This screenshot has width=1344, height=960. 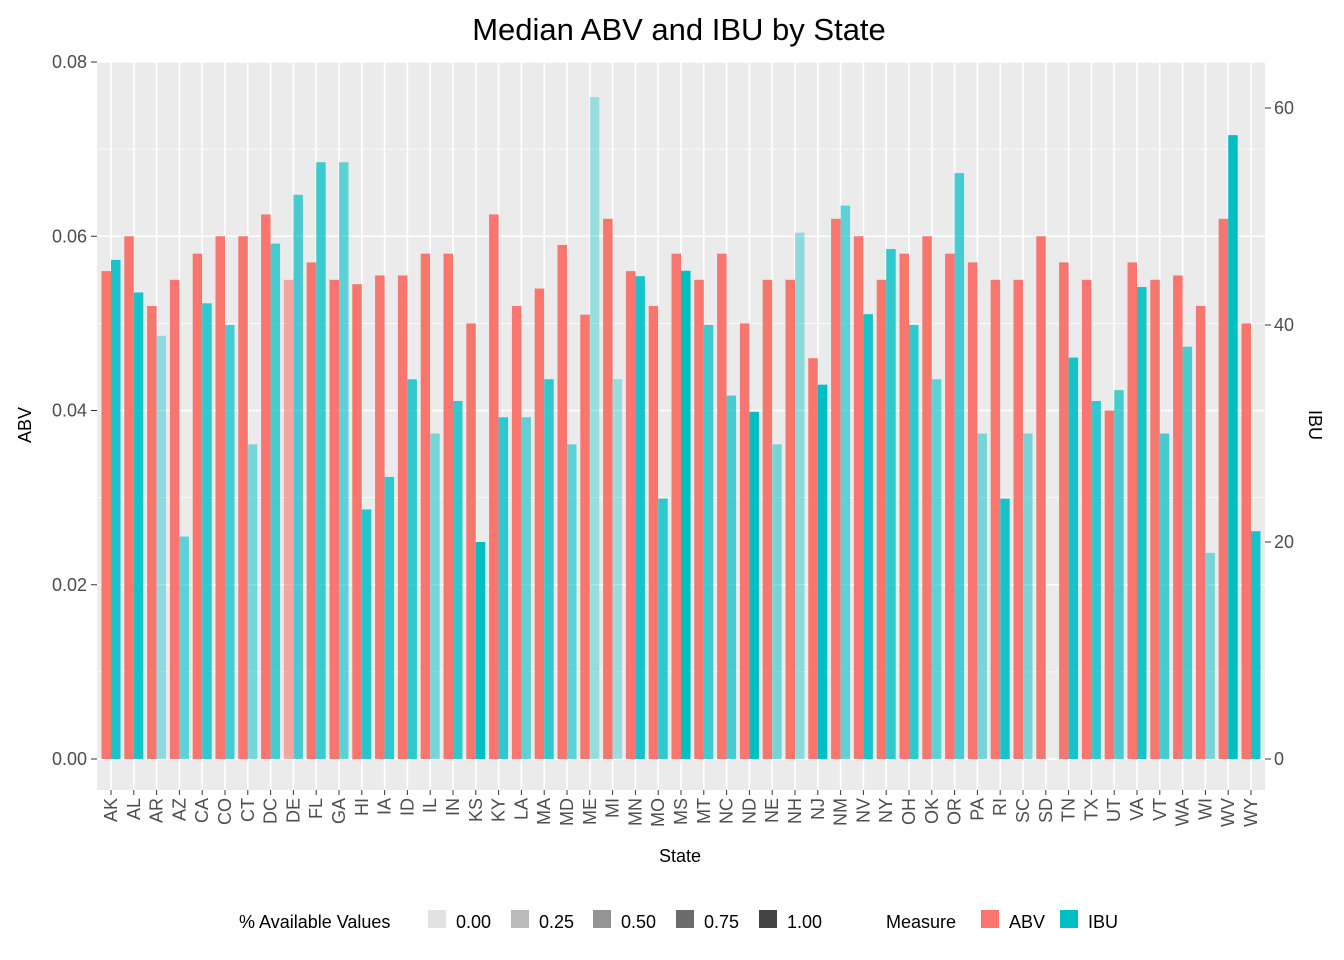 What do you see at coordinates (1069, 810) in the screenshot?
I see `x-tick-label: TN` at bounding box center [1069, 810].